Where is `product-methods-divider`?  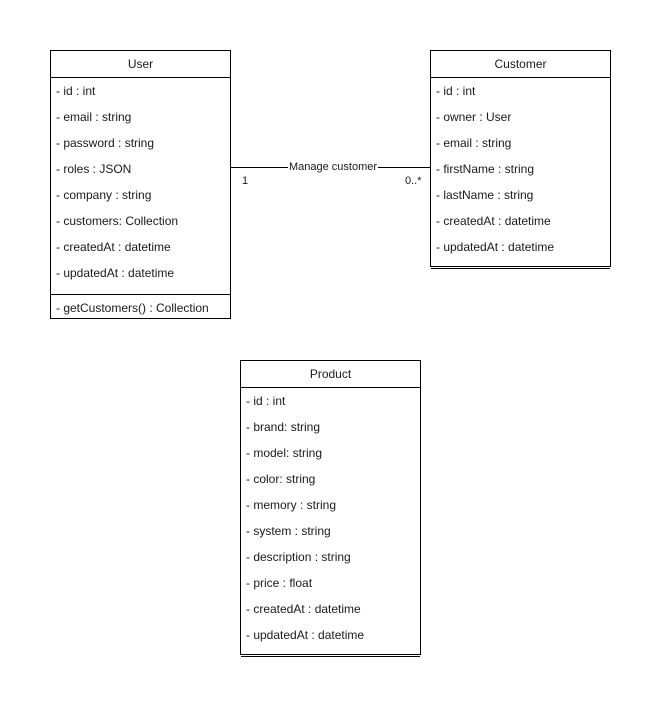
product-methods-divider is located at coordinates (330, 658).